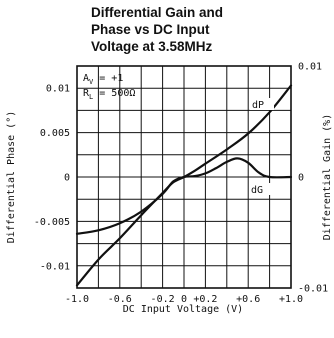  Describe the element at coordinates (310, 67) in the screenshot. I see `y-tick-label-right: 0.01` at that location.